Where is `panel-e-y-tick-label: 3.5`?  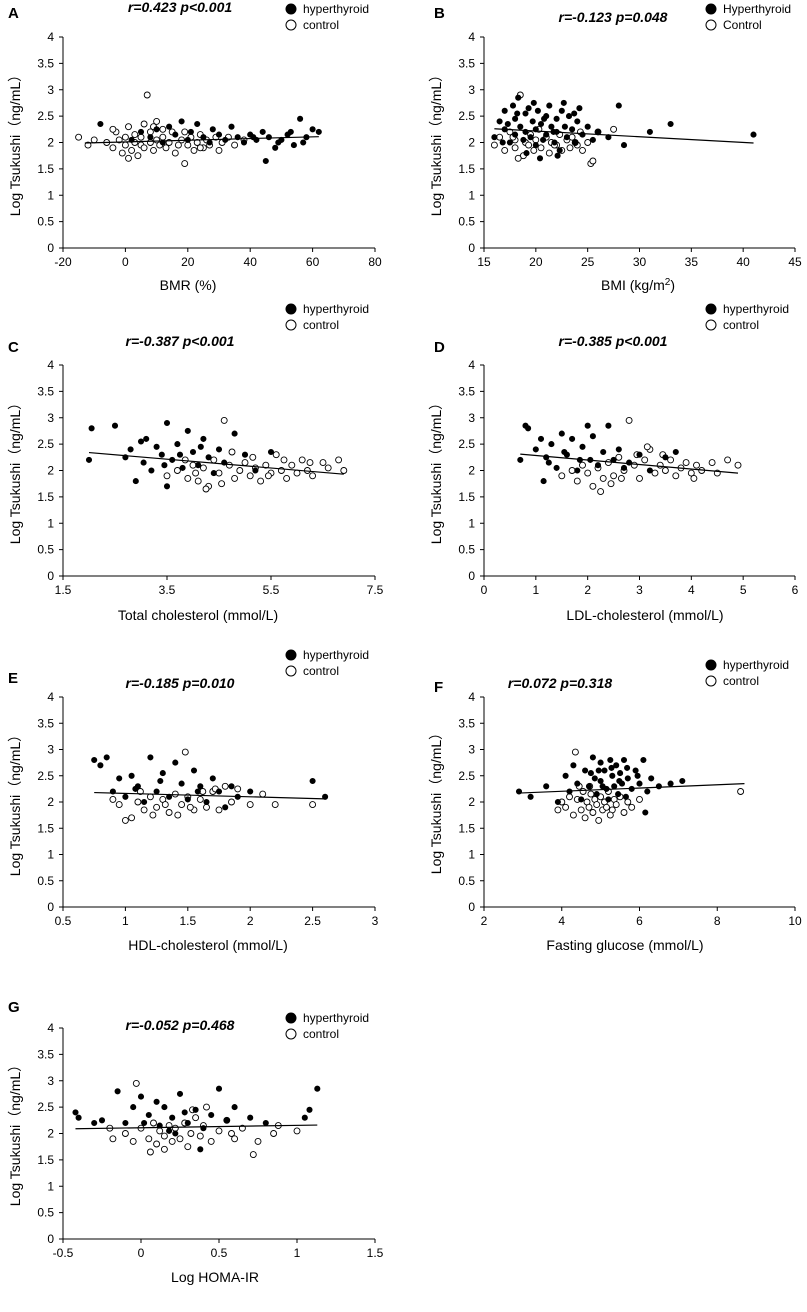
panel-e-y-tick-label: 3.5 is located at coordinates (45, 723).